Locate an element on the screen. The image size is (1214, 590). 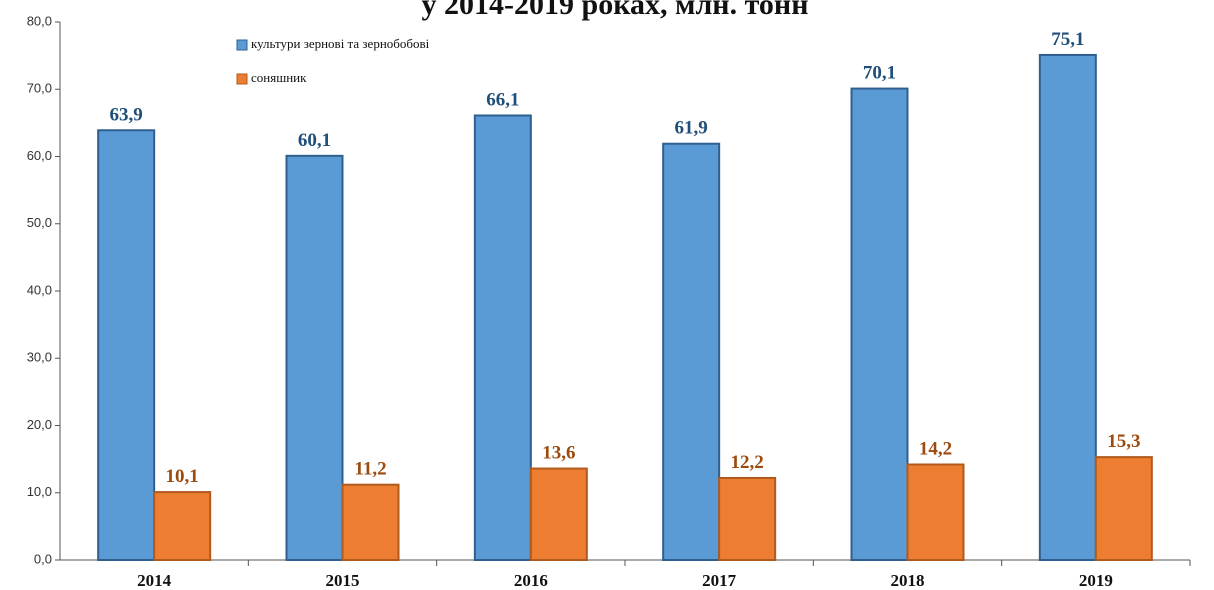
data-label: 70,1 is located at coordinates (879, 73).